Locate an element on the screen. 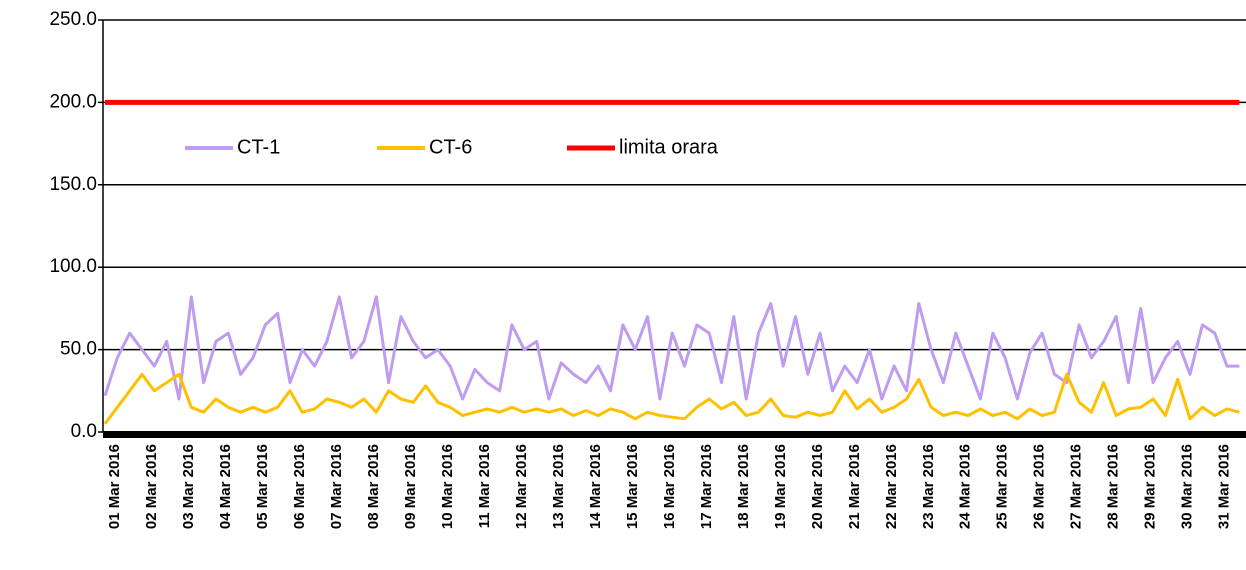 This screenshot has height=570, width=1246. x-tick-label: 10 Mar 2016 is located at coordinates (447, 486).